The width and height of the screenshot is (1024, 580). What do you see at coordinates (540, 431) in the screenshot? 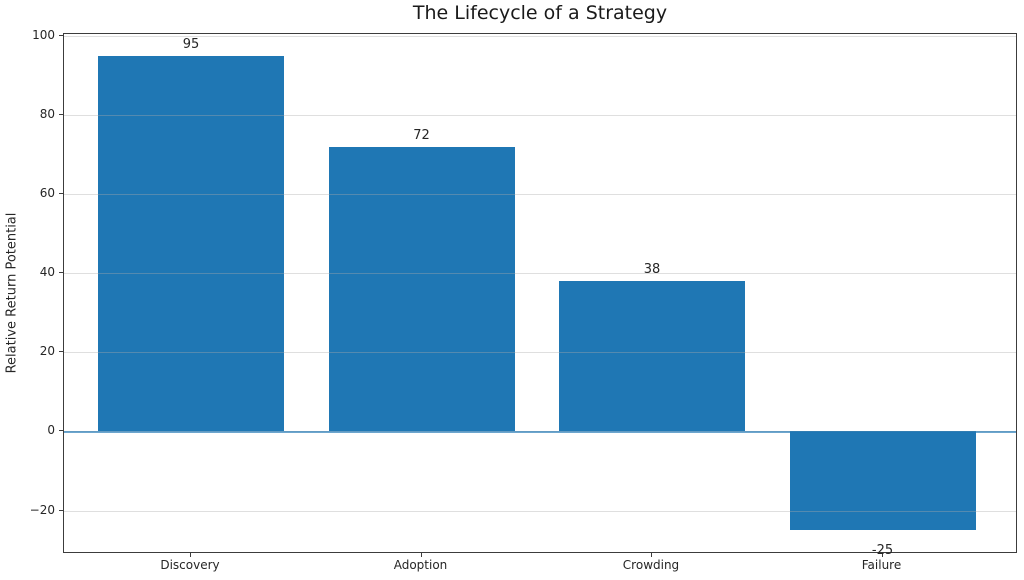
I see `zero-line` at bounding box center [540, 431].